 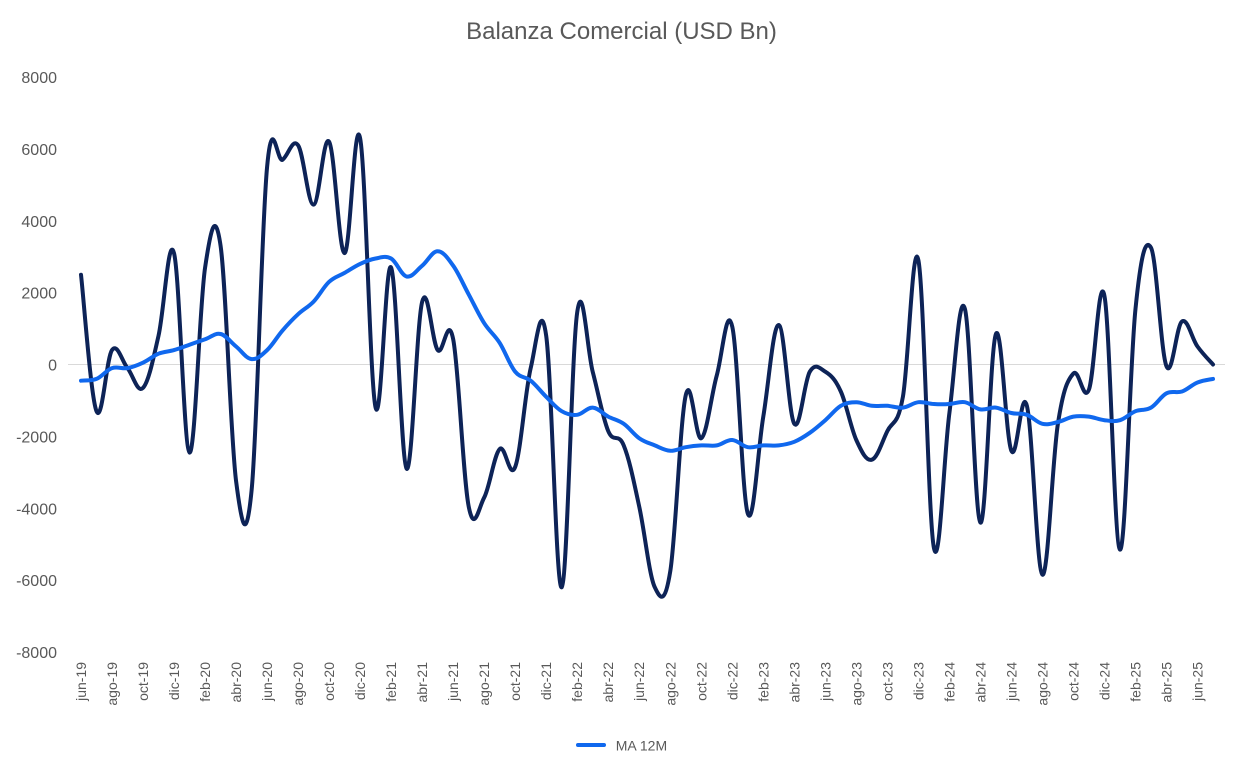 I want to click on y-tick-label: -4000, so click(x=36, y=509).